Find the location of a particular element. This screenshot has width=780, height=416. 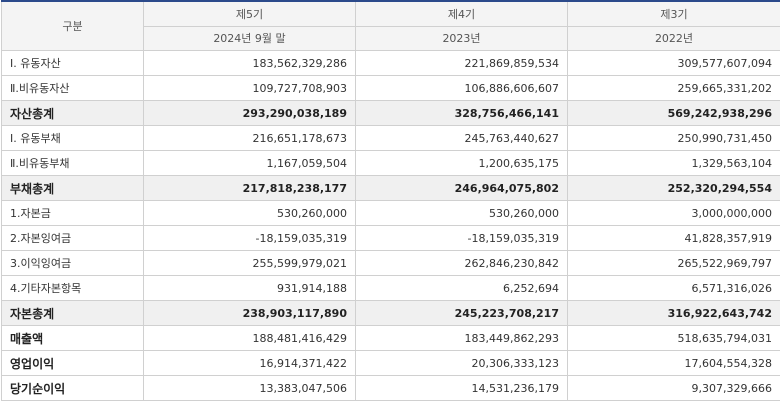

cell-value: 259,665,331,202 is located at coordinates (673, 88).